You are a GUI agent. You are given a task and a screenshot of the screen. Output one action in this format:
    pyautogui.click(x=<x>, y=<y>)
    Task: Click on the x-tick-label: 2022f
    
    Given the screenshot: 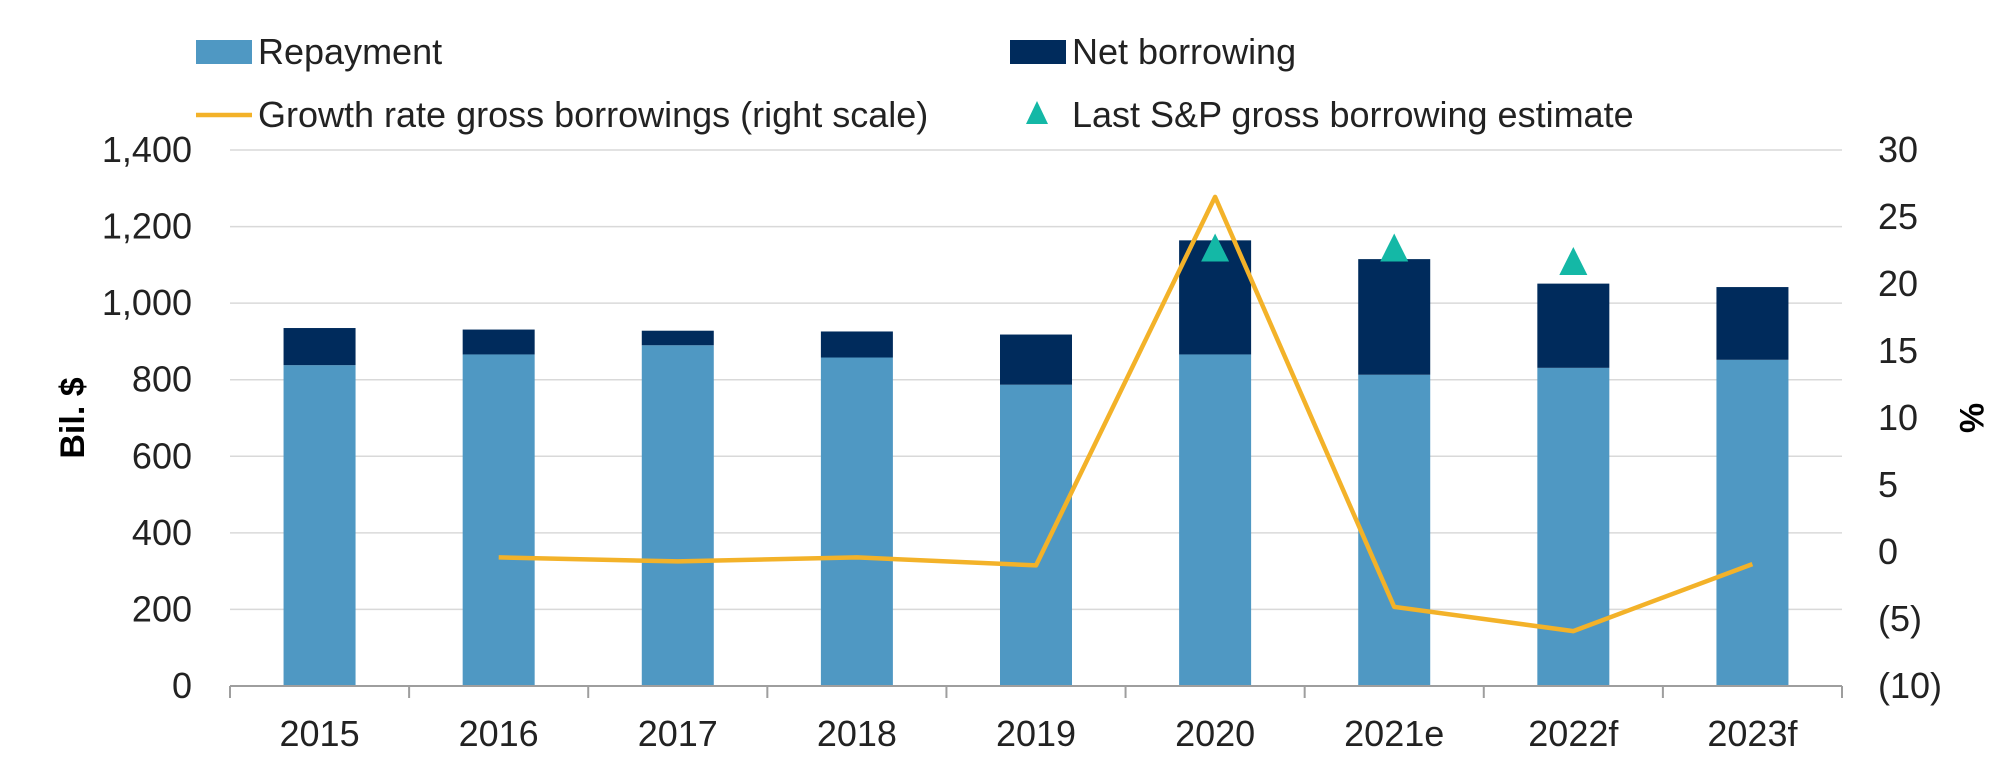 What is the action you would take?
    pyautogui.click(x=1573, y=733)
    